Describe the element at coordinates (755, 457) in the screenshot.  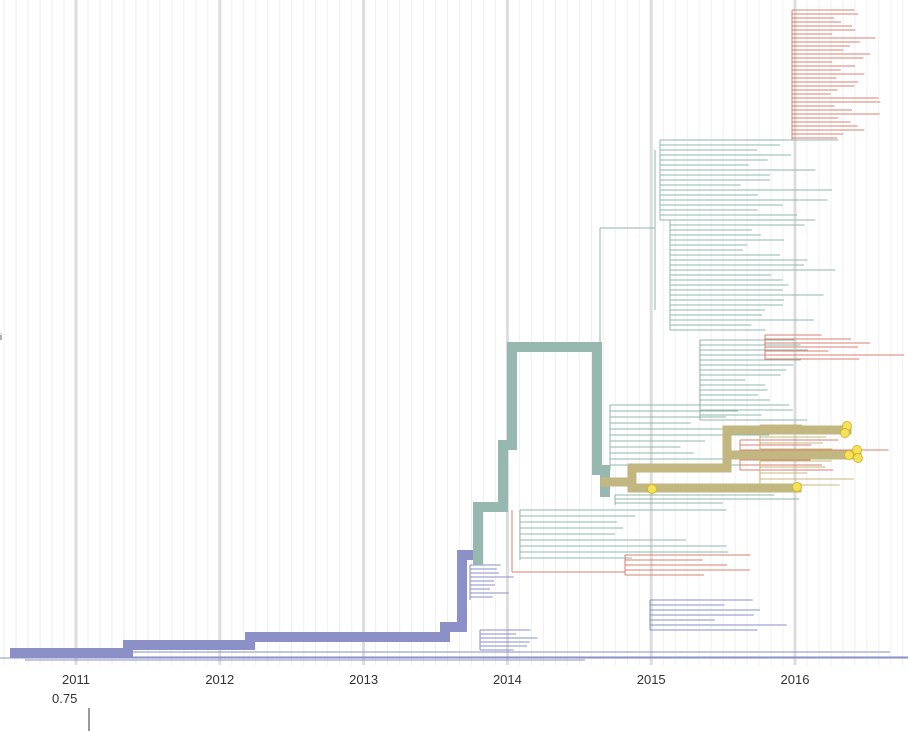
I see `tips` at that location.